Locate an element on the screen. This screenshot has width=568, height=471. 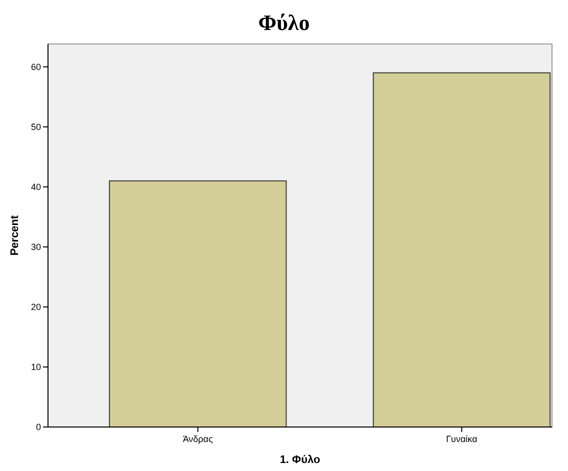
y-tick-label: 20 is located at coordinates (35, 307).